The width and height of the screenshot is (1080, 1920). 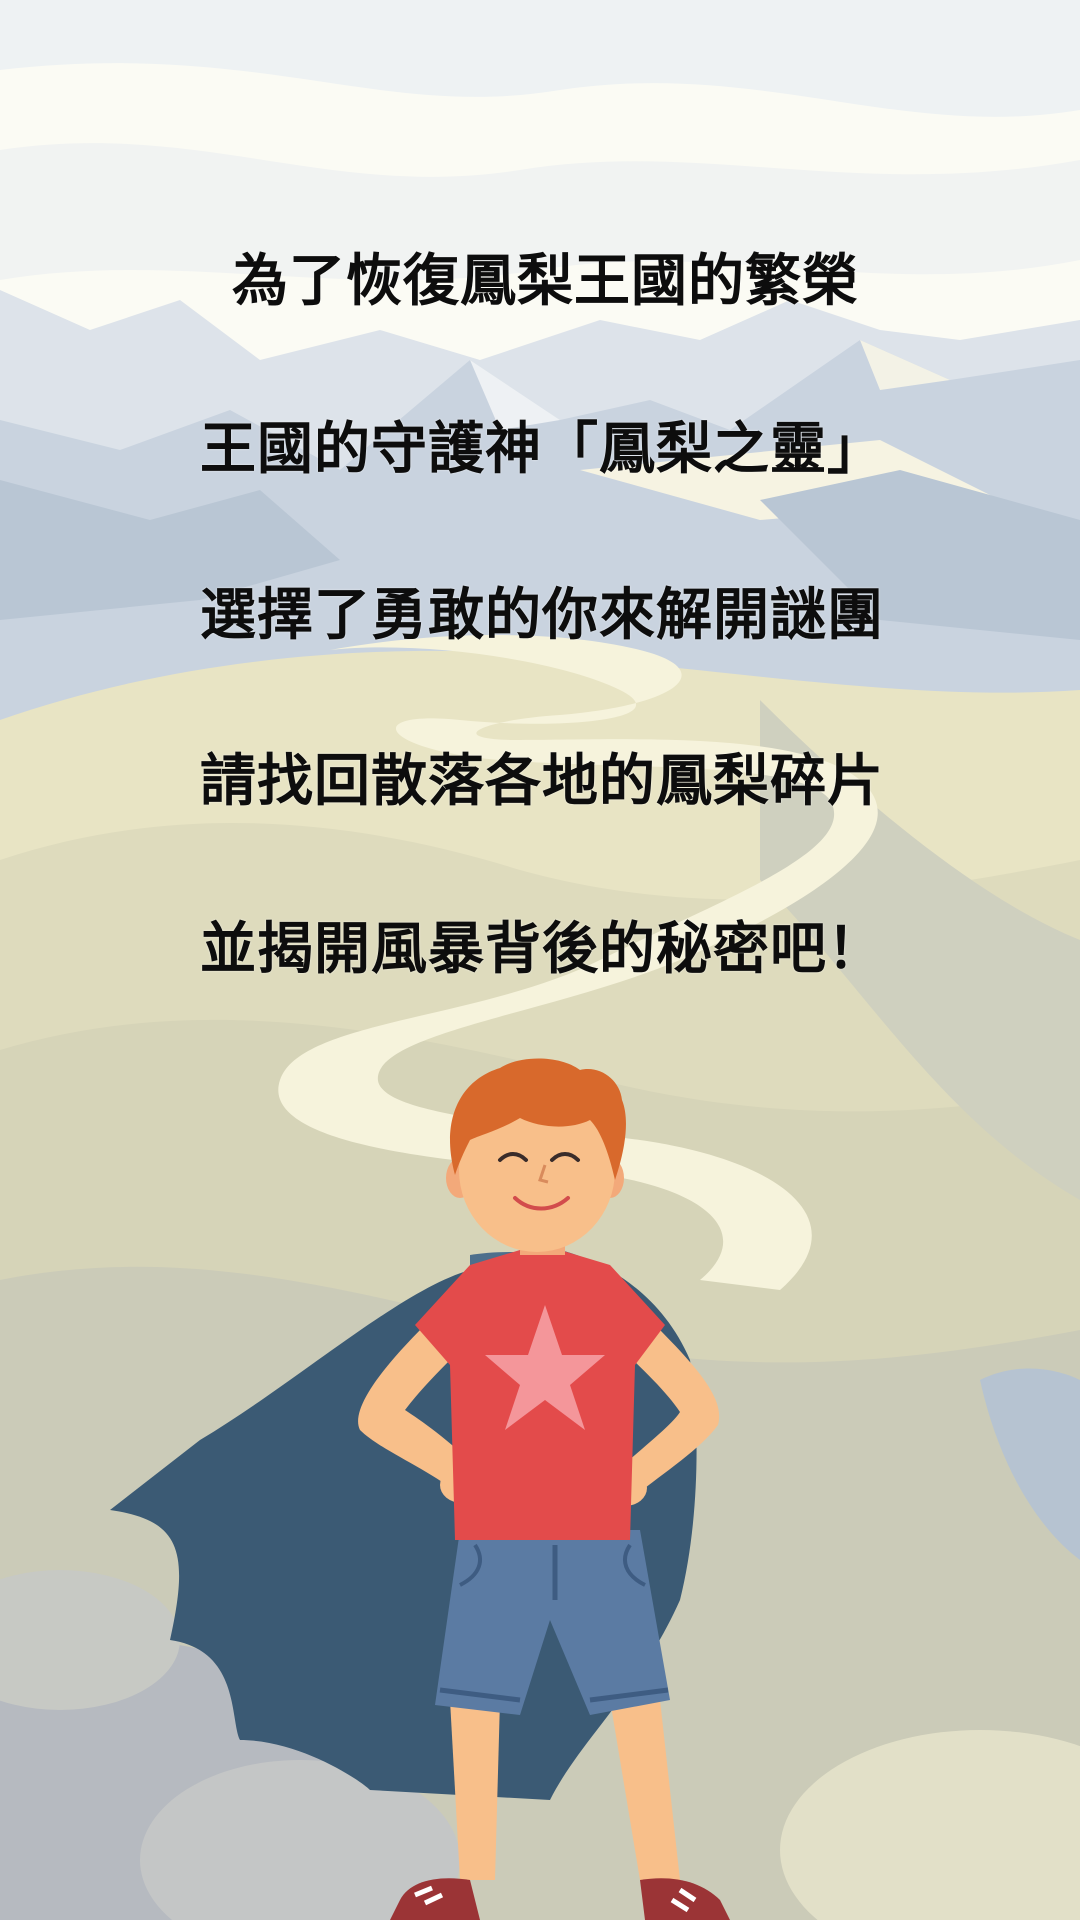 I want to click on star-emblem, so click(x=545, y=1367).